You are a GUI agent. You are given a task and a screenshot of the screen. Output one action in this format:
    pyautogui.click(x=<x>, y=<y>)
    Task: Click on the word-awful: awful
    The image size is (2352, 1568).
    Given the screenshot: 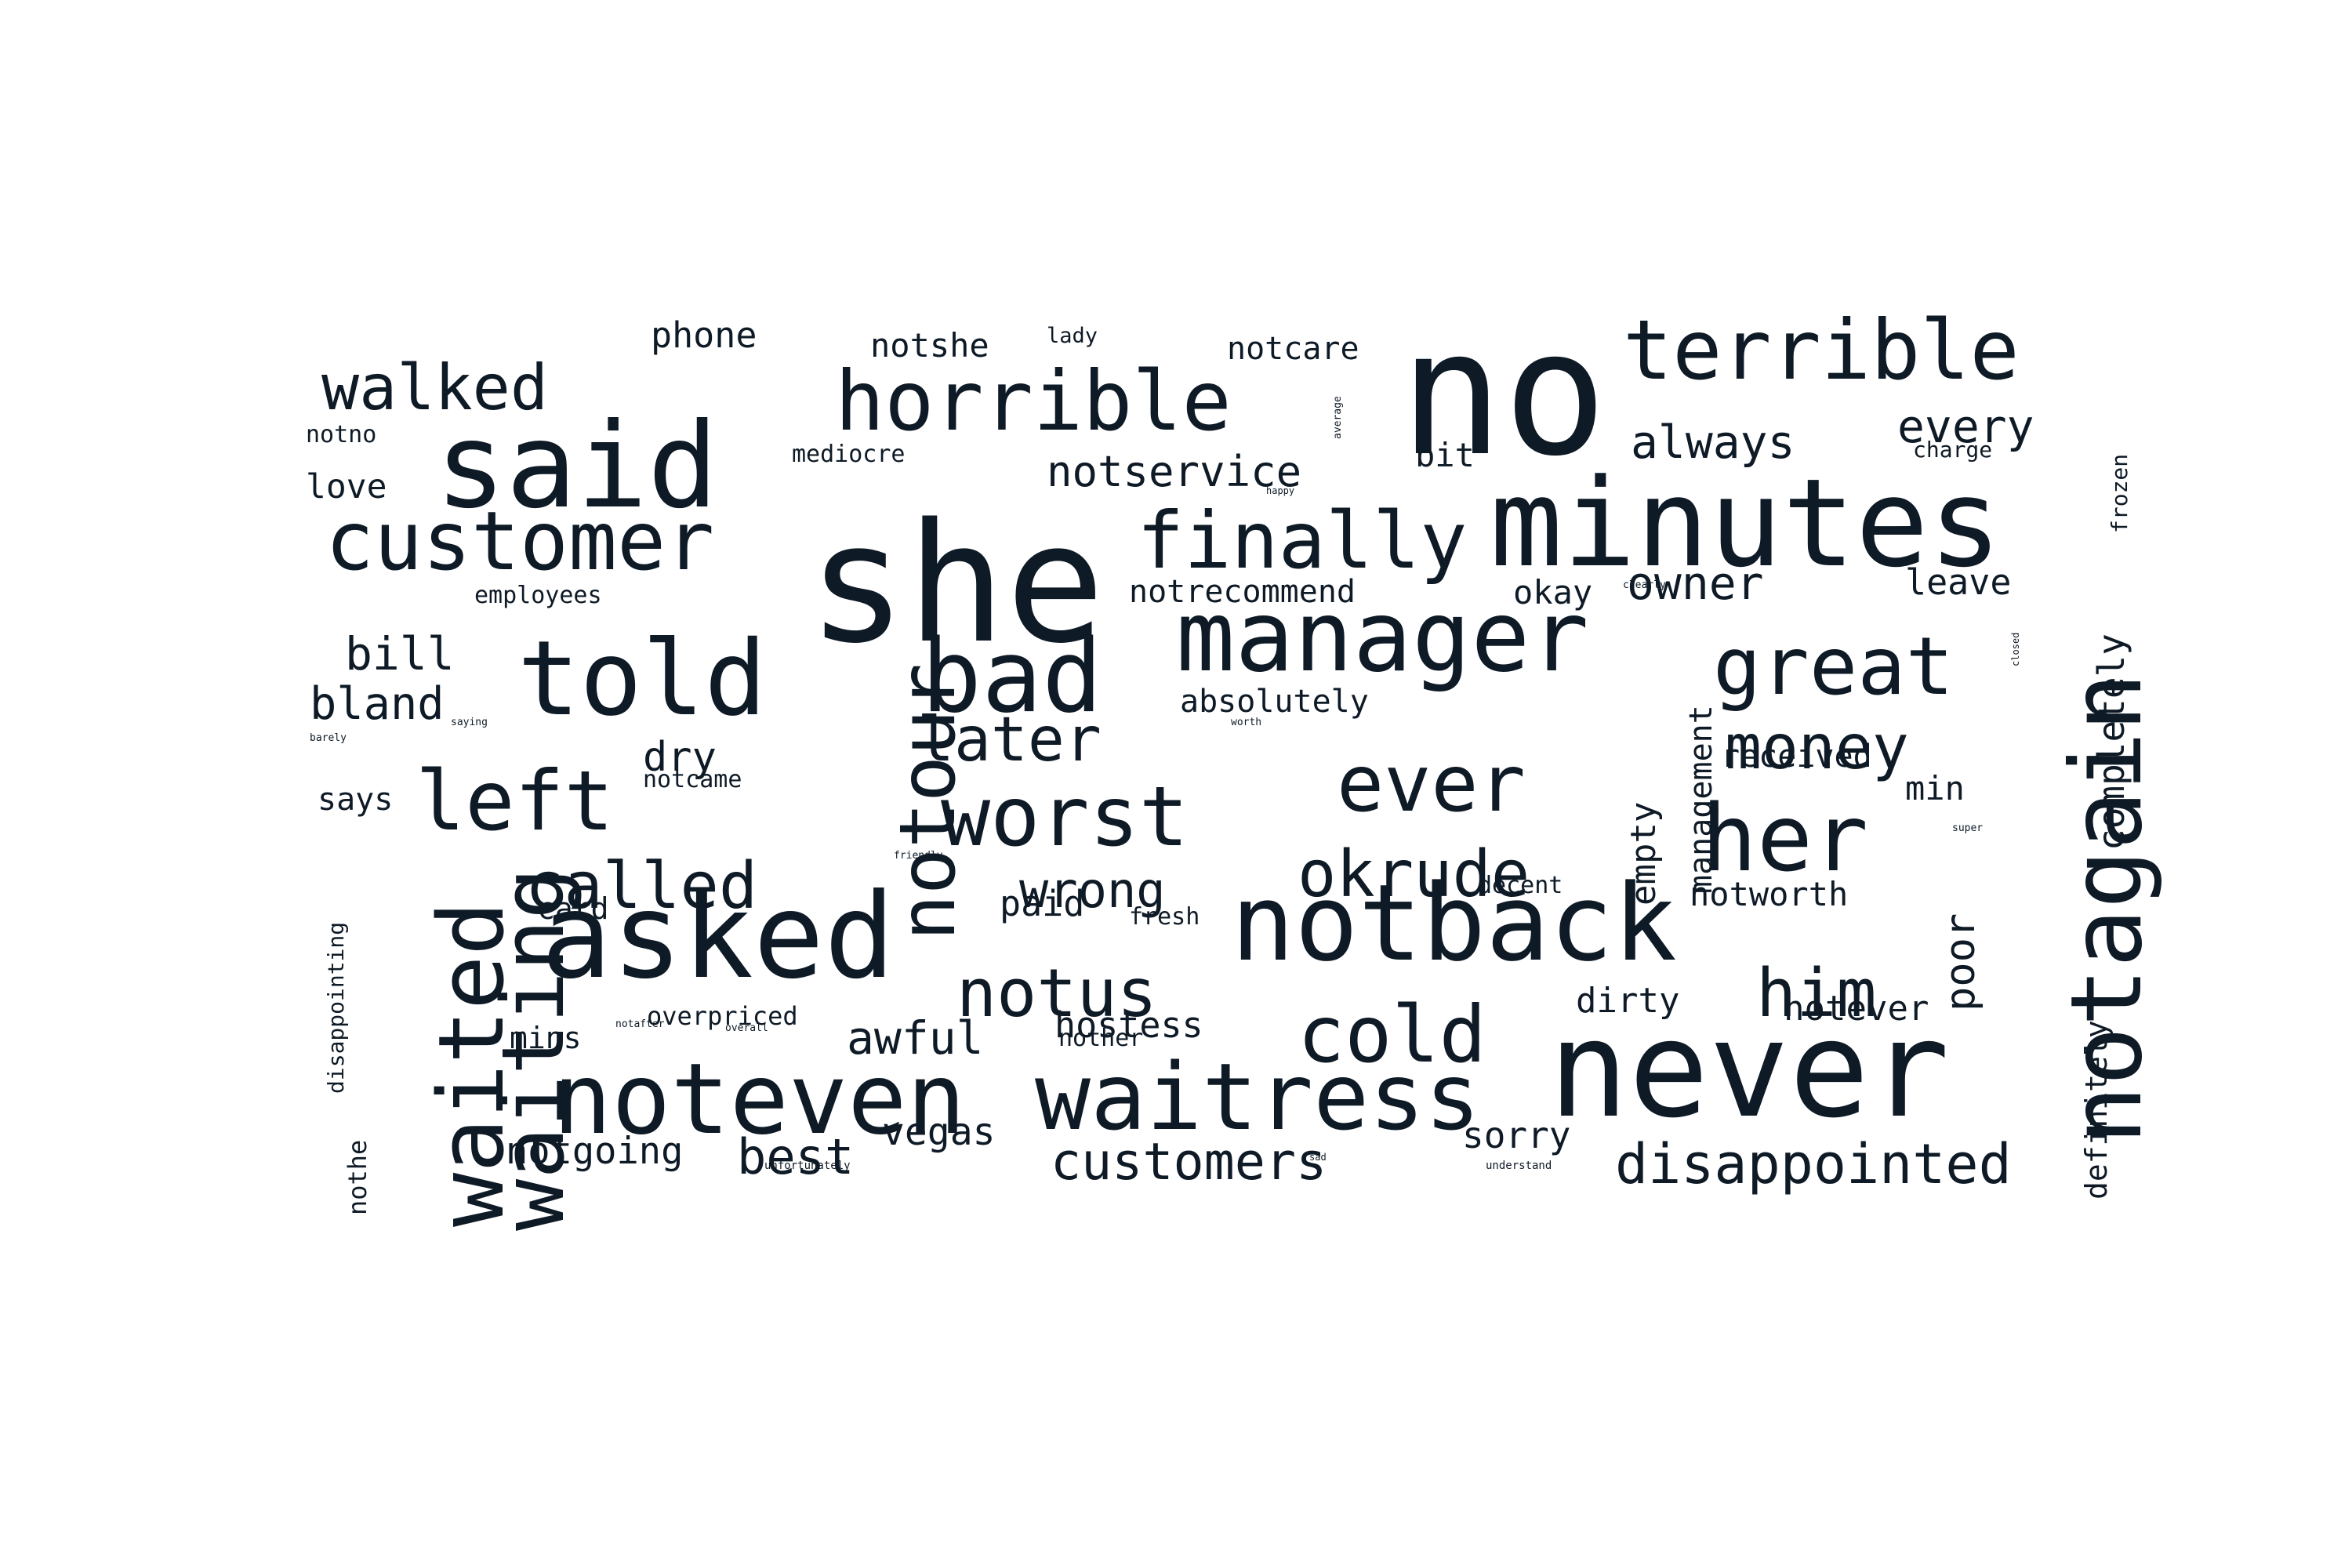 What is the action you would take?
    pyautogui.click(x=915, y=1038)
    